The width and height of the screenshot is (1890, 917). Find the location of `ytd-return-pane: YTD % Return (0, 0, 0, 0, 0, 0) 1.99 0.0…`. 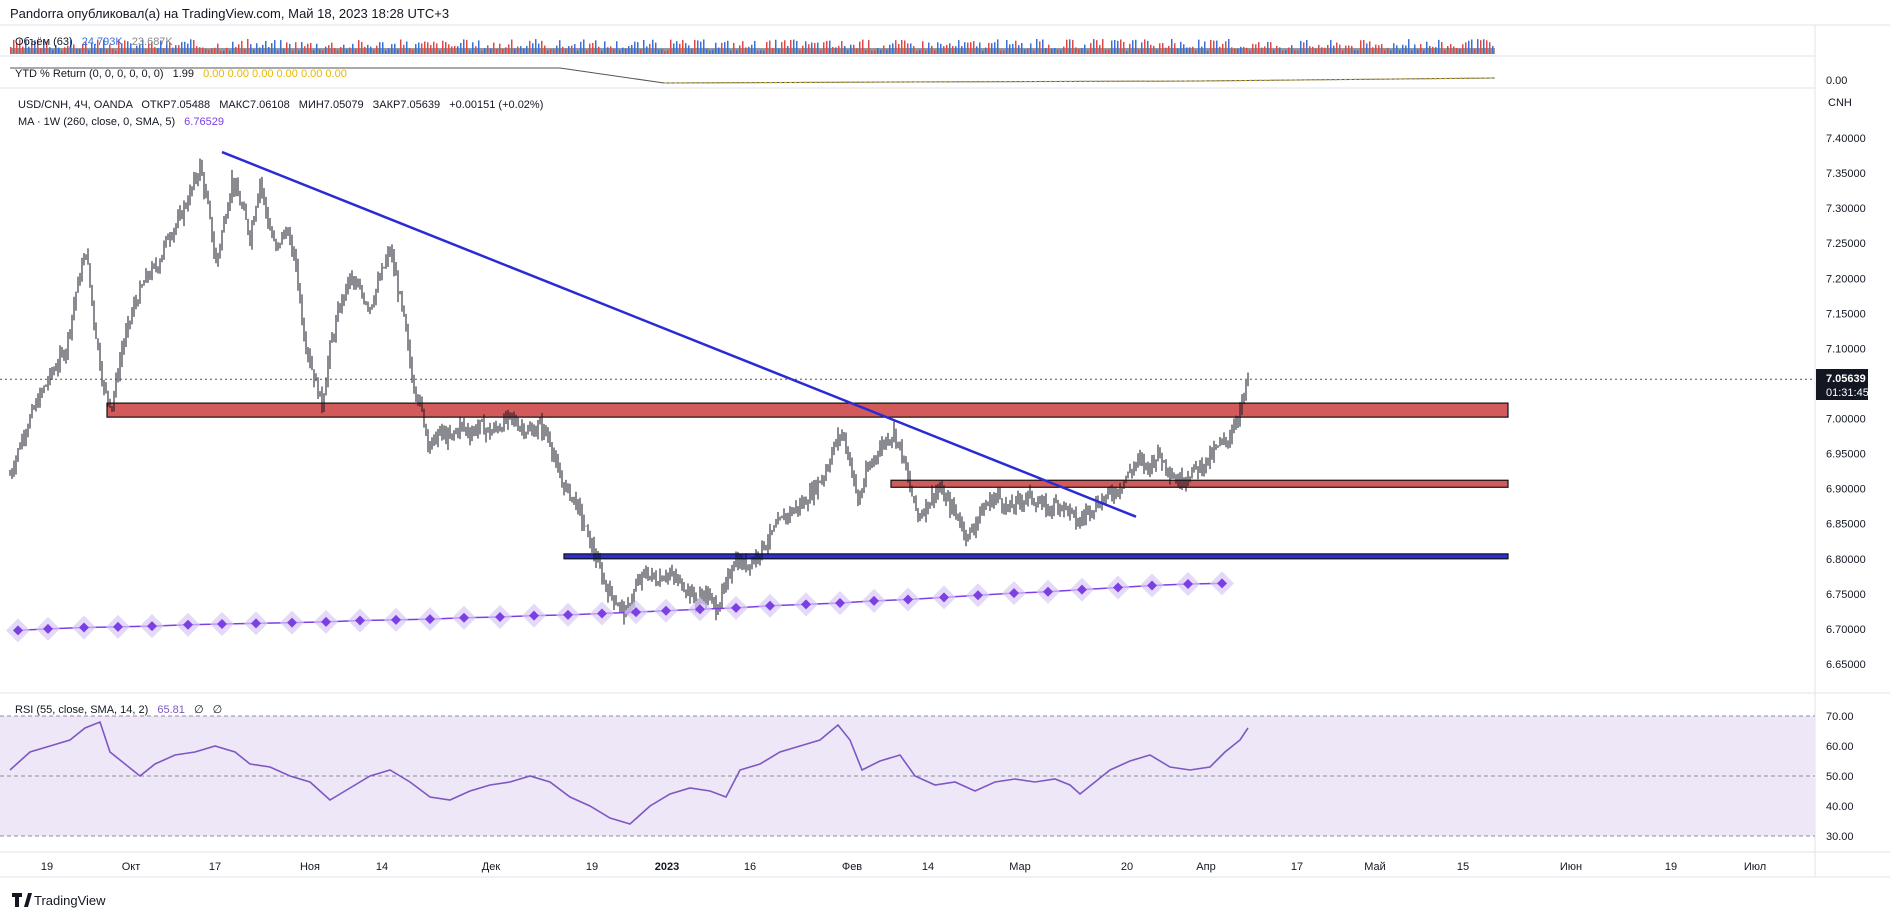

ytd-return-pane: YTD % Return (0, 0, 0, 0, 0, 0) 1.99 0.0… is located at coordinates (928, 77).